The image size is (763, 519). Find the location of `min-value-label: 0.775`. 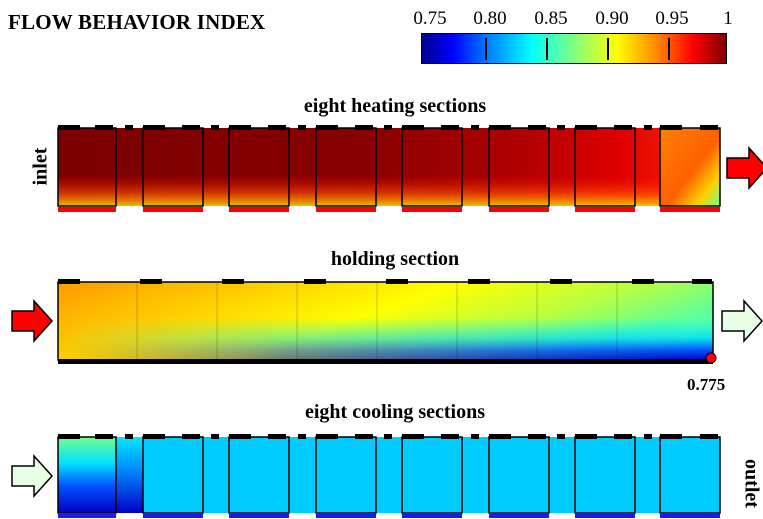

min-value-label: 0.775 is located at coordinates (706, 384).